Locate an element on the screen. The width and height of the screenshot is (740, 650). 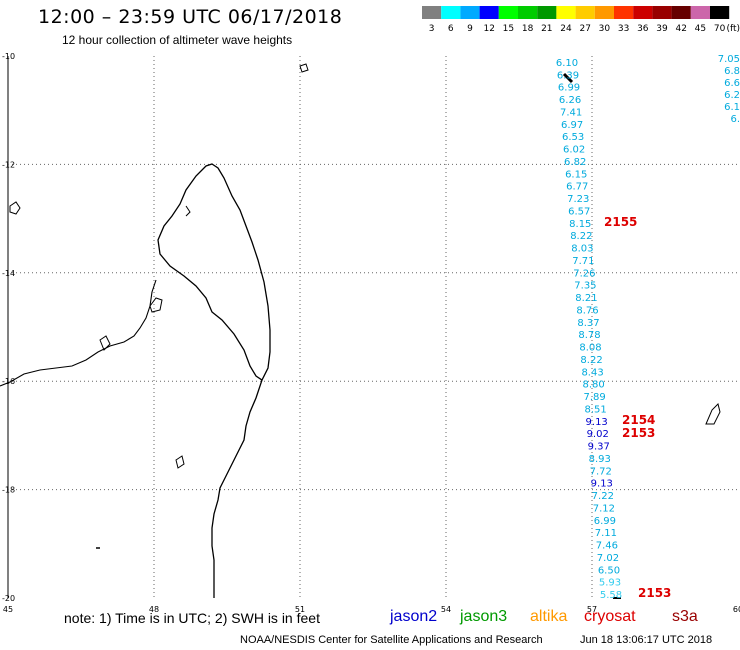
wave-height-value: 6.2 is located at coordinates (732, 95).